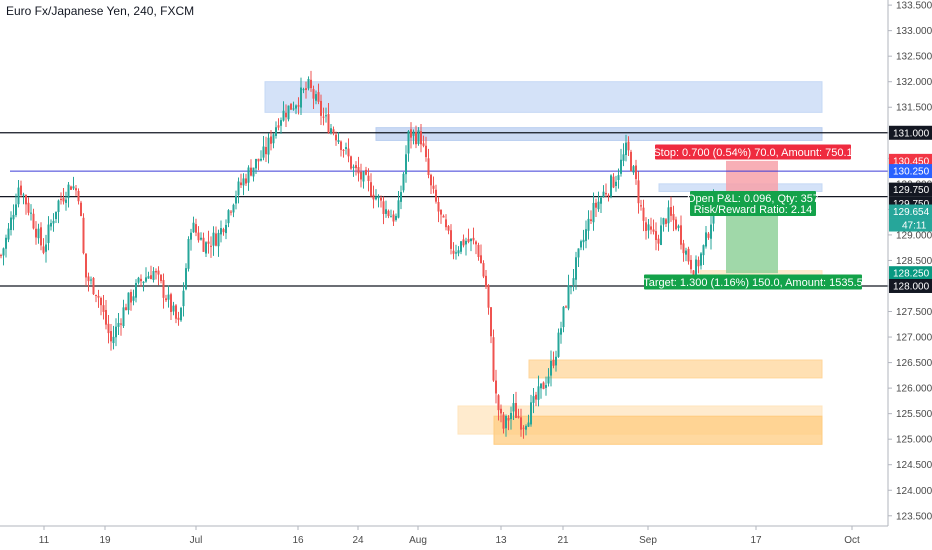  I want to click on price-tick-label: 133.500, so click(914, 6).